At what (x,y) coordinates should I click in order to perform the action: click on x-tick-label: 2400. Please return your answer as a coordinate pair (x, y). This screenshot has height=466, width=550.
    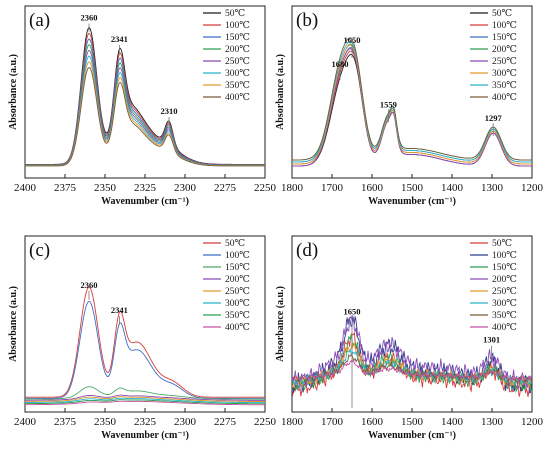
    Looking at the image, I should click on (25, 188).